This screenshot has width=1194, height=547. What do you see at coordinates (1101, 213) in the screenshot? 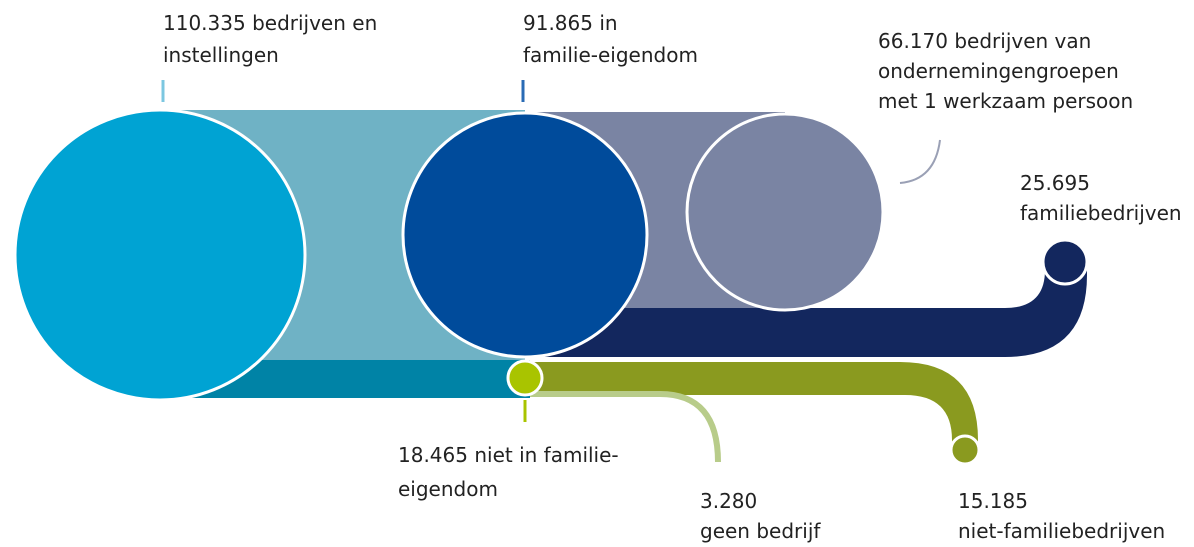
I see `label-line: familiebedrijven` at bounding box center [1101, 213].